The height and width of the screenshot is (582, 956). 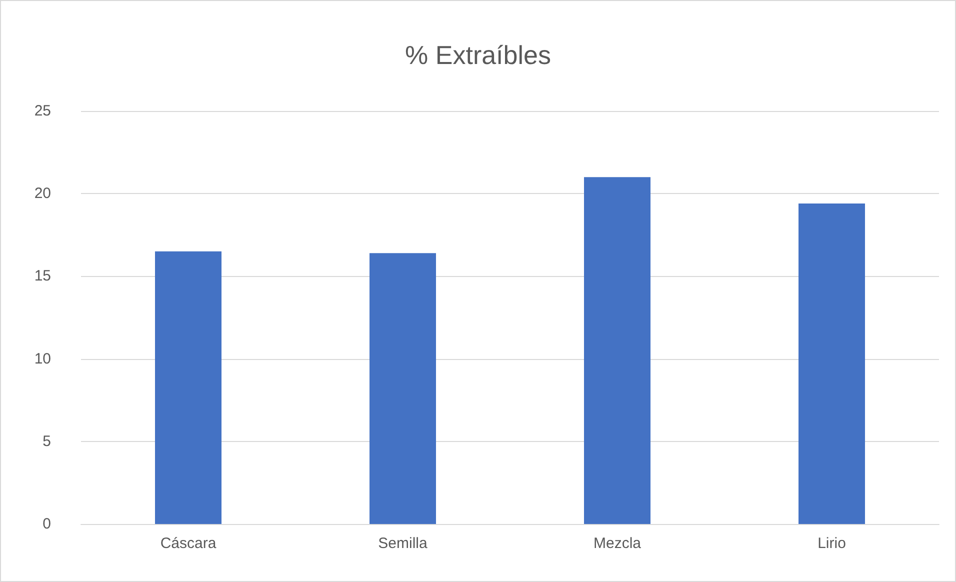 I want to click on y-tick-label: 25, so click(x=42, y=111).